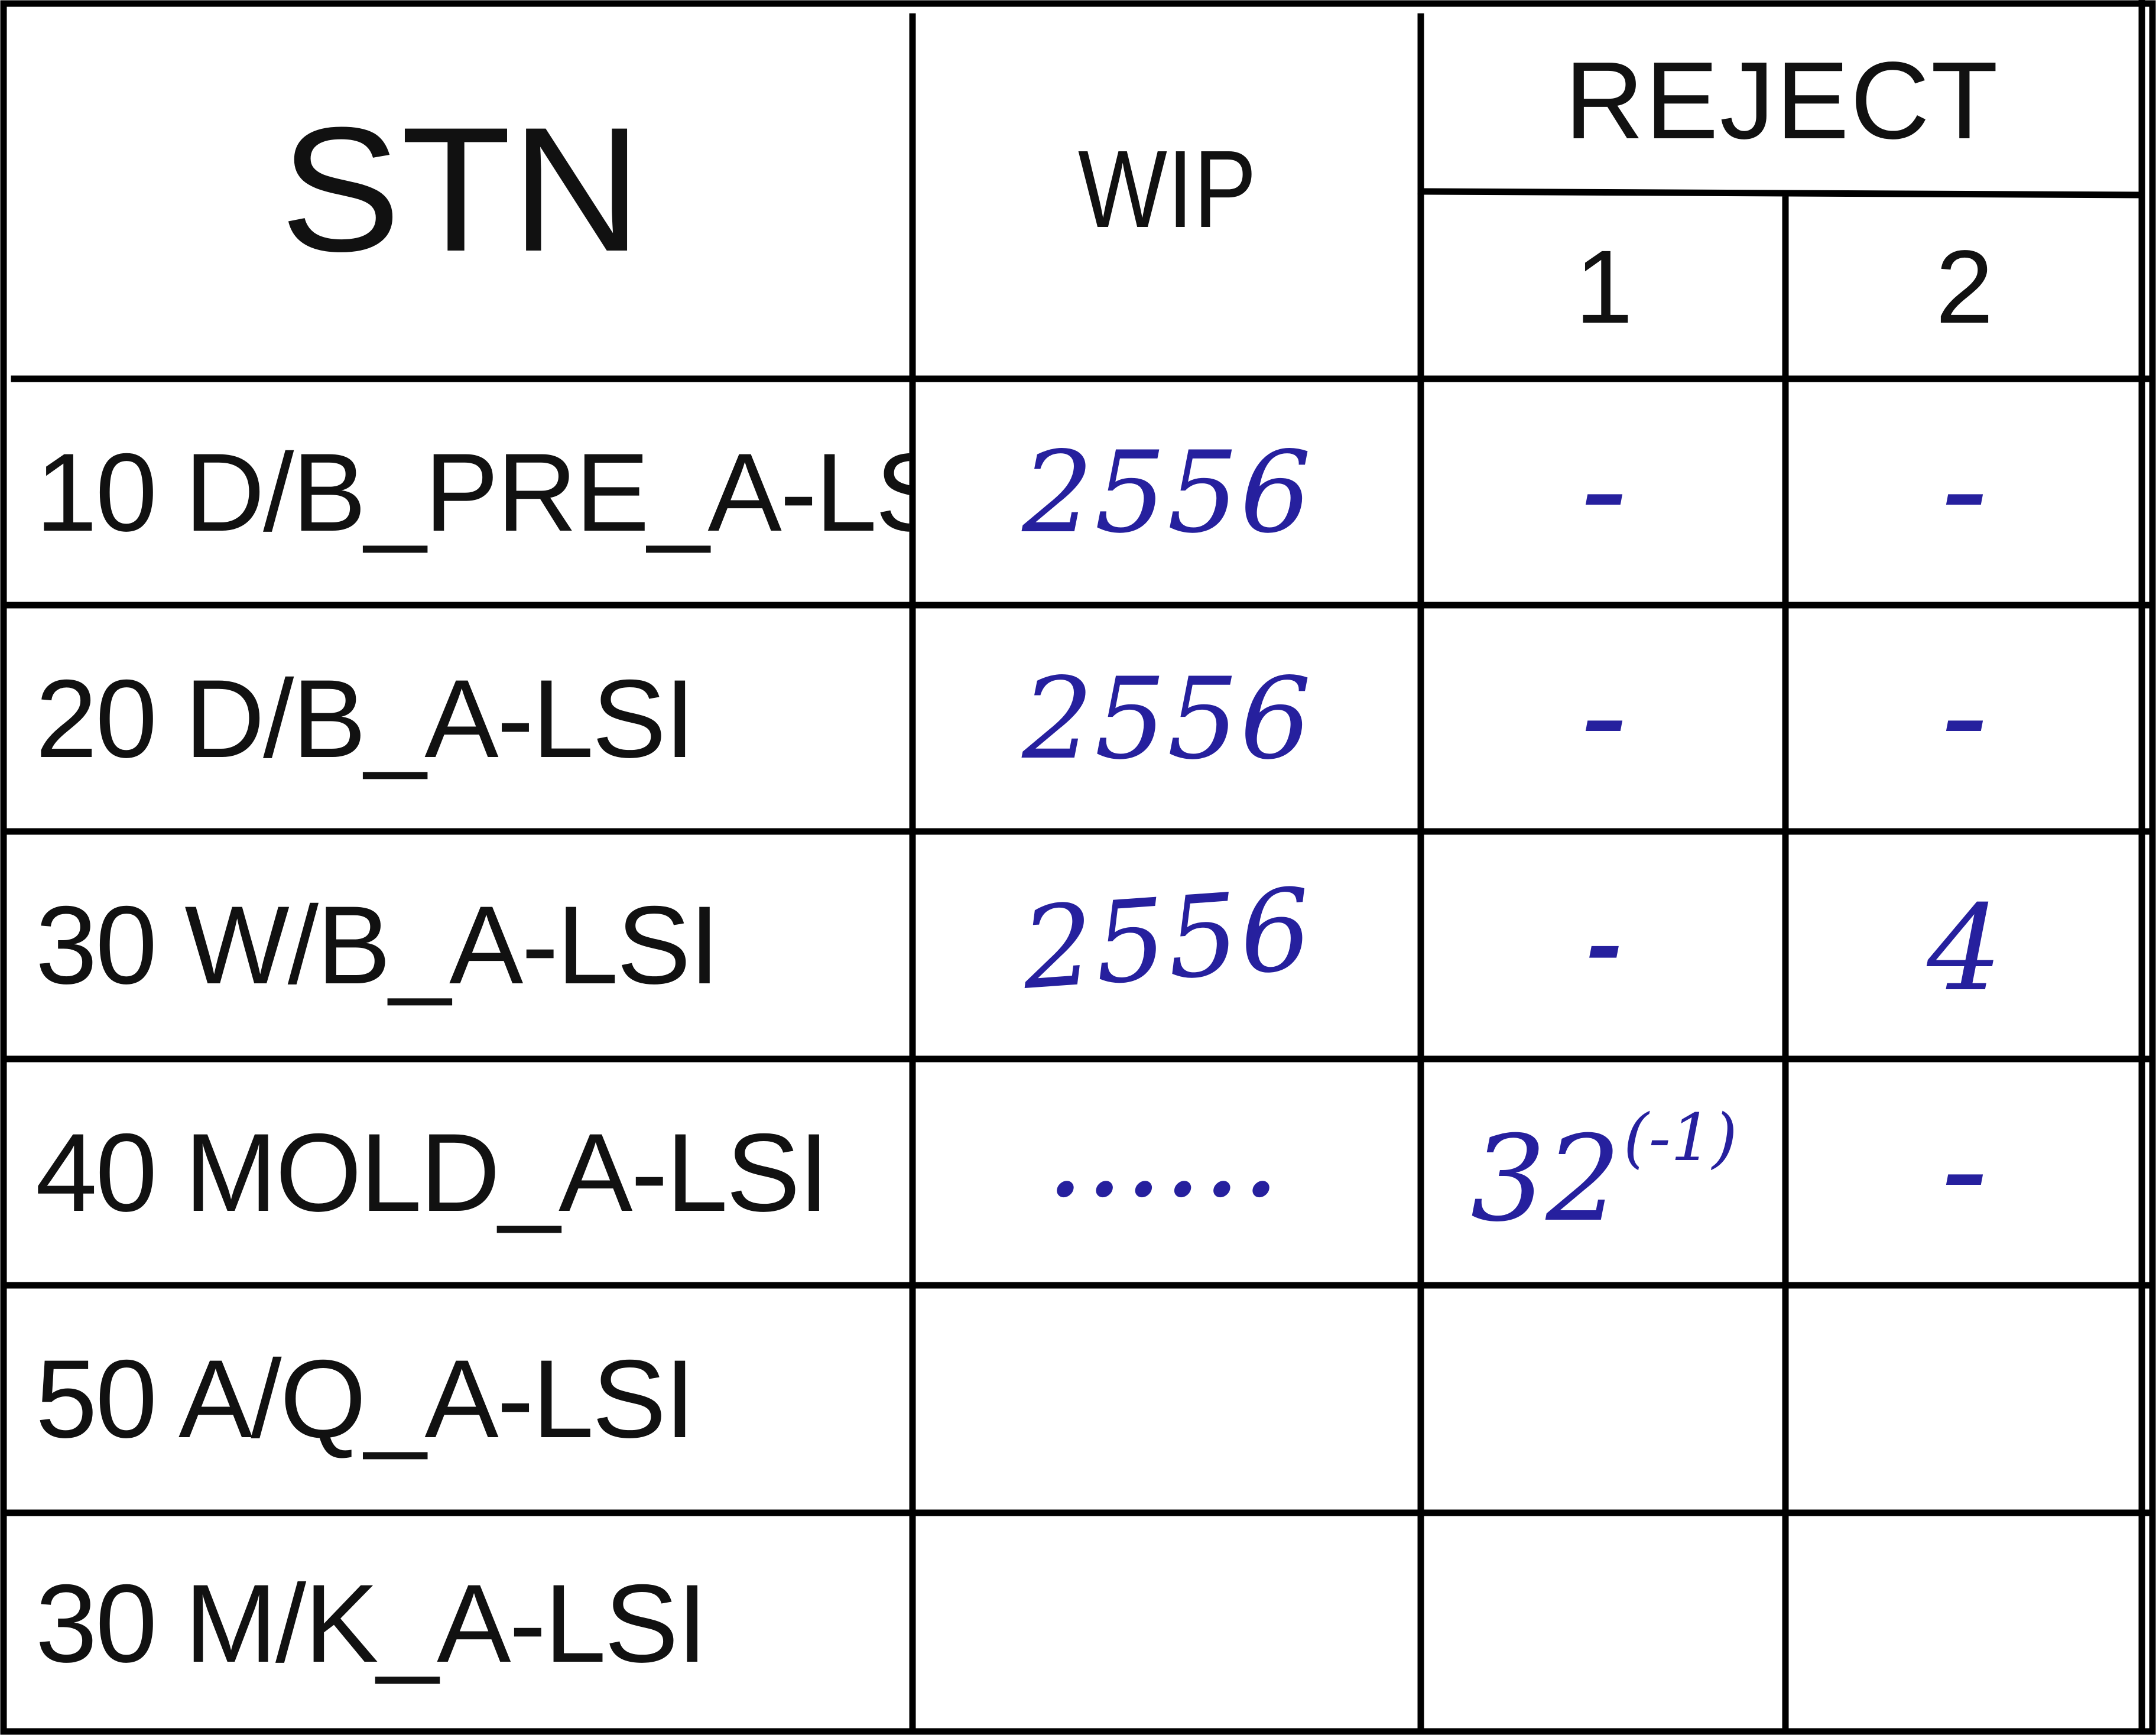 Image resolution: width=2156 pixels, height=1735 pixels. Describe the element at coordinates (365, 719) in the screenshot. I see `stn-label: 20 D/B_A-LSI` at that location.